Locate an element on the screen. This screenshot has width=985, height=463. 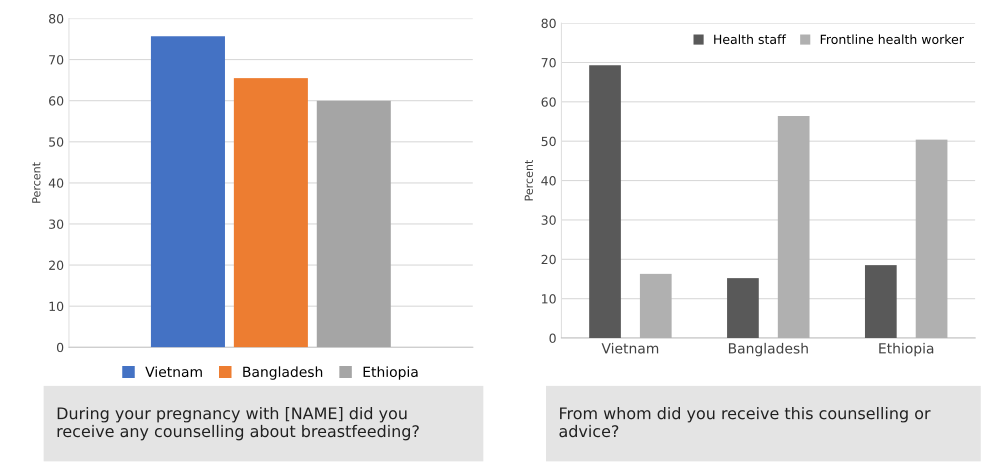
legend-label: Vietnam is located at coordinates (173, 372).